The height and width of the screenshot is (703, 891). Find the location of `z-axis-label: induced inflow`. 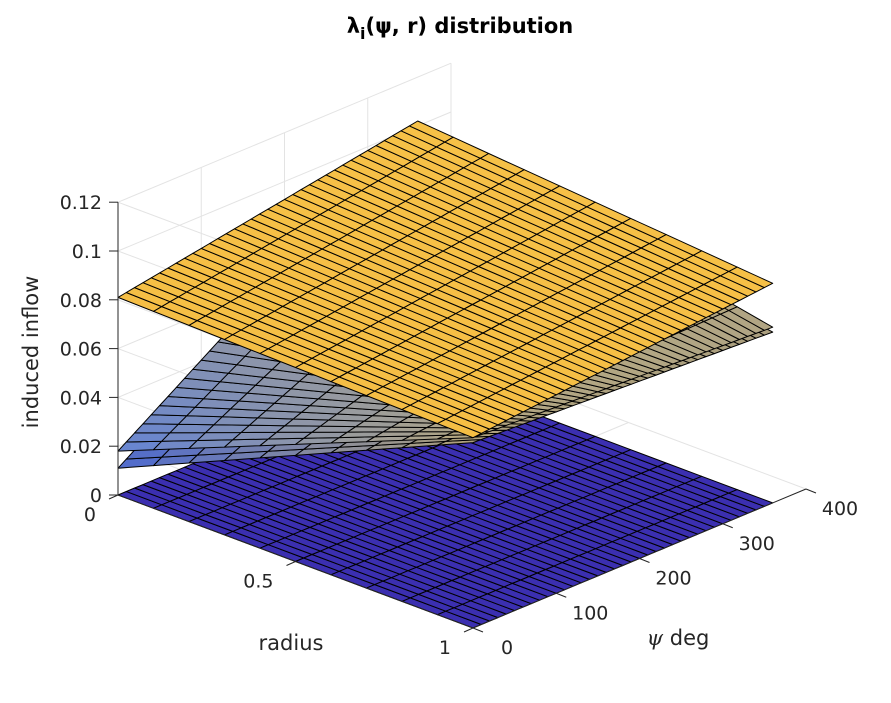

z-axis-label: induced inflow is located at coordinates (31, 352).